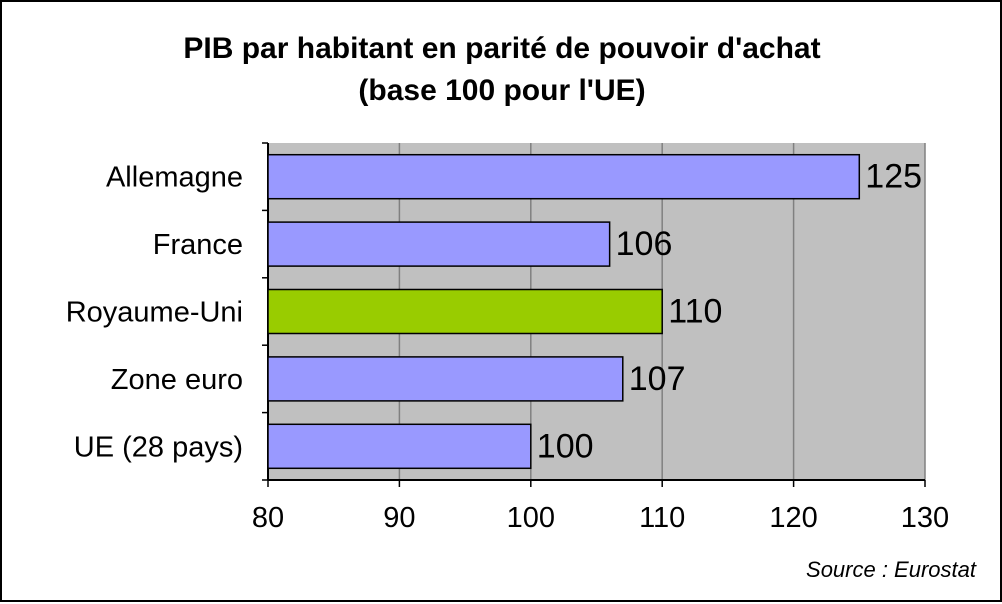  I want to click on category-label: Allemagne, so click(174, 178).